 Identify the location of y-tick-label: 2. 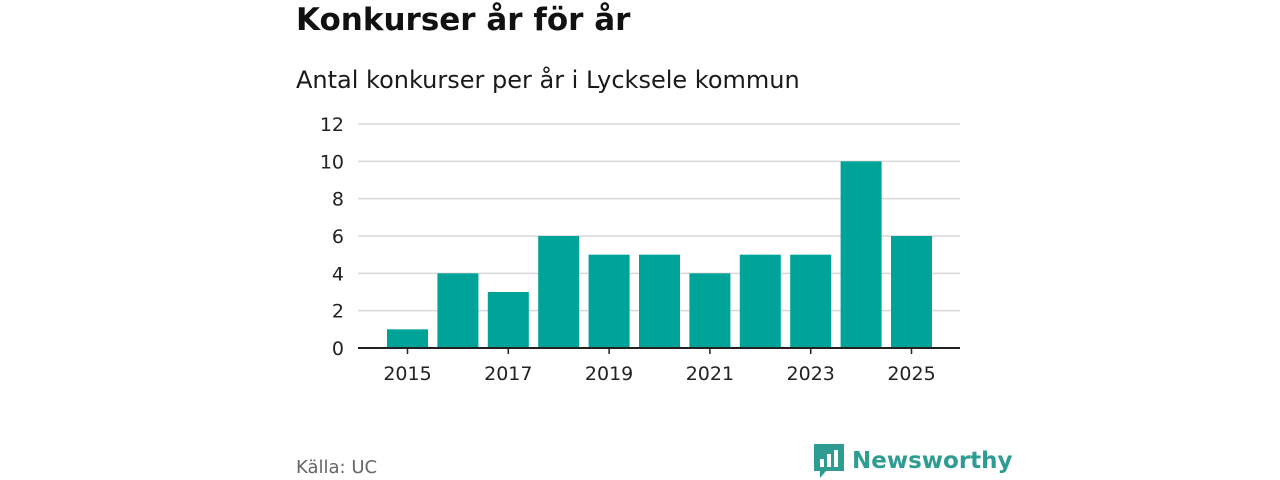
(338, 312).